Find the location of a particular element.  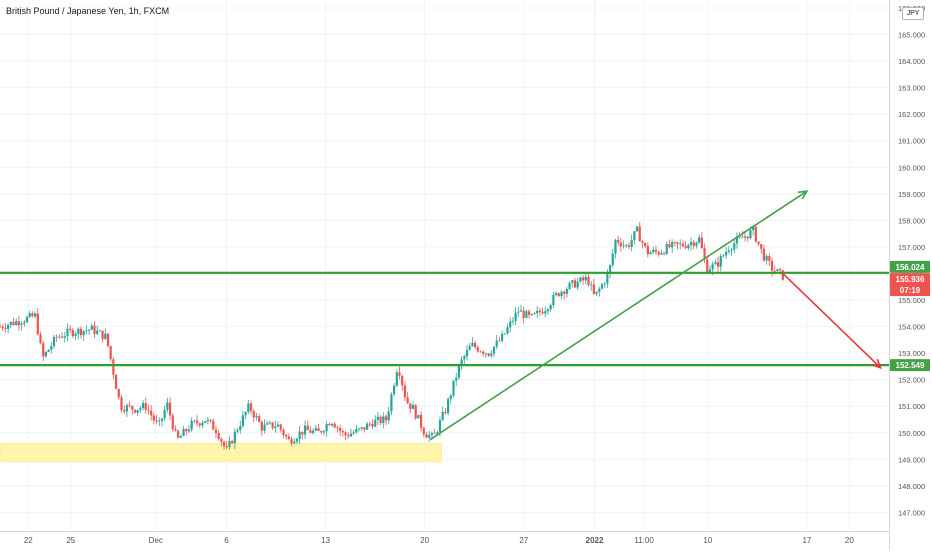

y-tick-label: 153.000 is located at coordinates (911, 353).